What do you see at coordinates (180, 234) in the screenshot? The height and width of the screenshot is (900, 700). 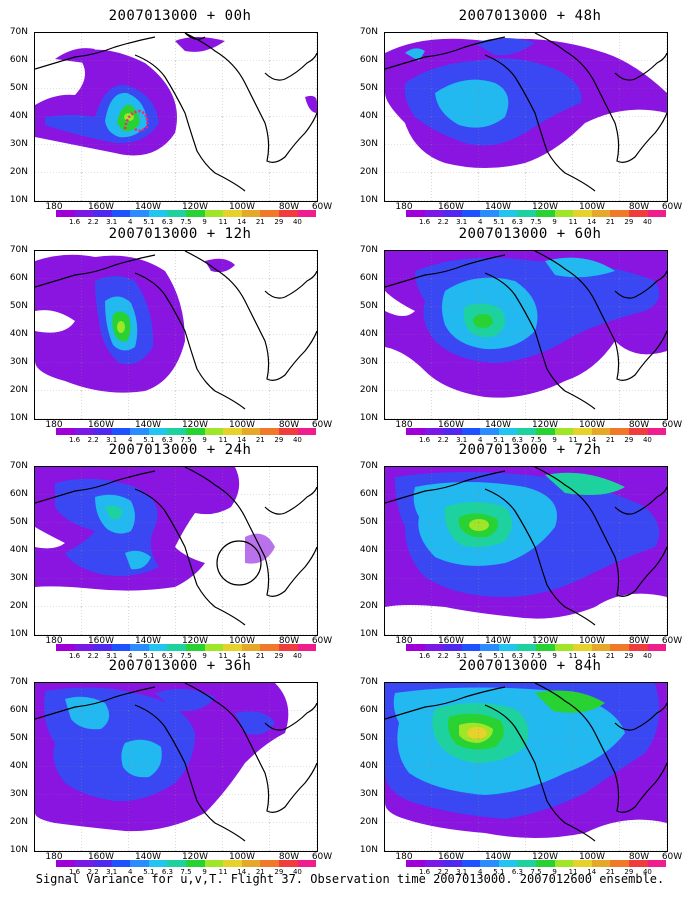 I see `panel-title: 2007013000 + 12h` at bounding box center [180, 234].